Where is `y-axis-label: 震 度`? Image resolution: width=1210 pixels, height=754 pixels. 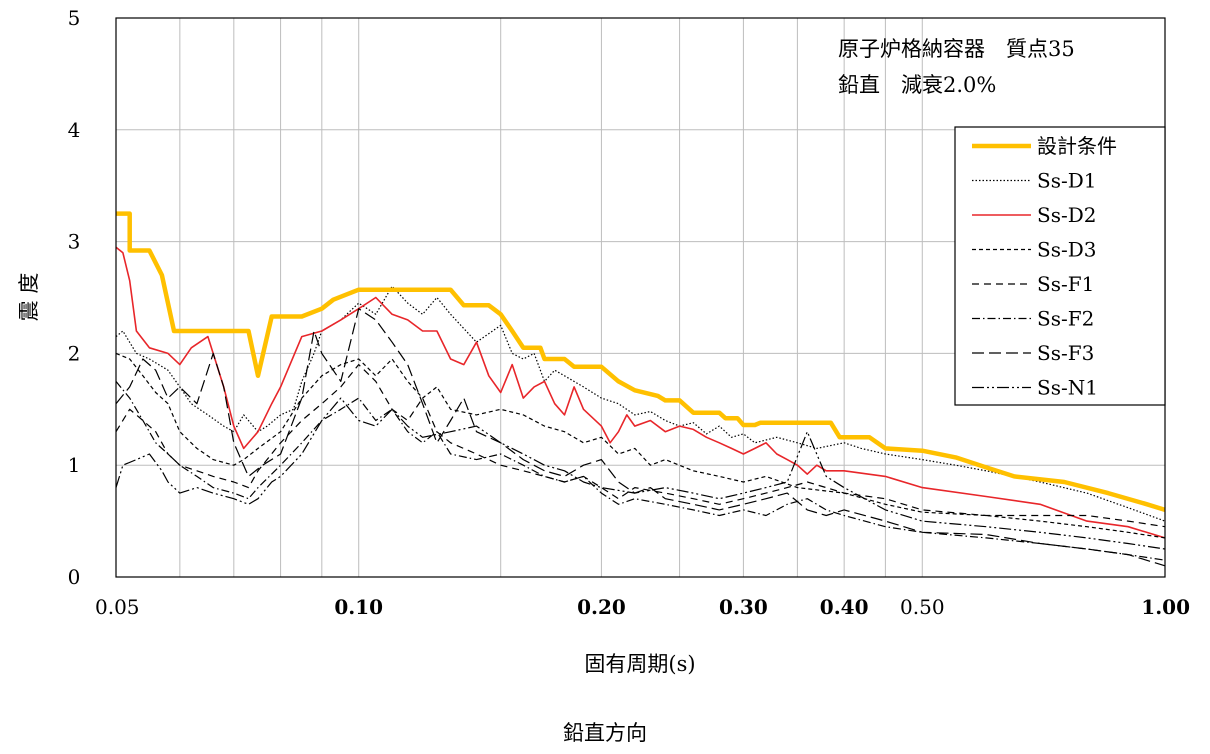 y-axis-label: 震 度 is located at coordinates (29, 297).